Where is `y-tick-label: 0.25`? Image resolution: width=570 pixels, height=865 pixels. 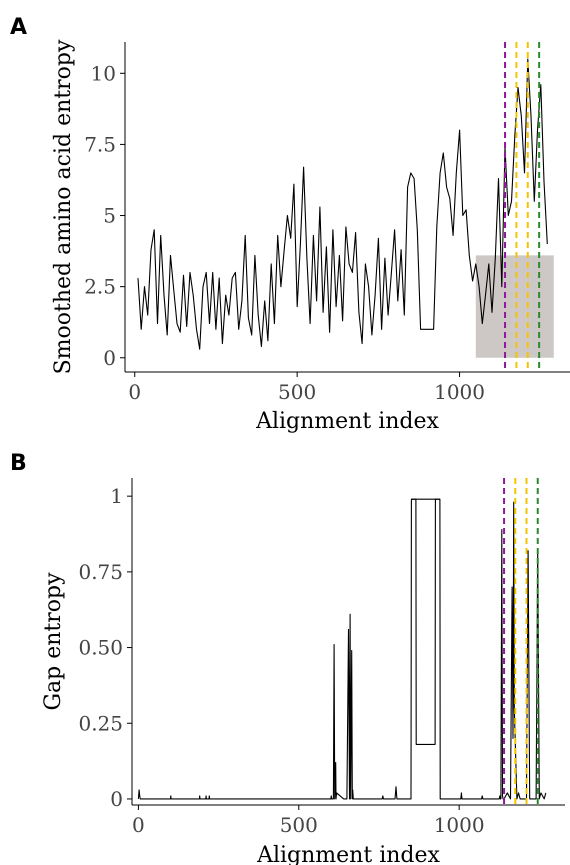 y-tick-label: 0.25 is located at coordinates (100, 723).